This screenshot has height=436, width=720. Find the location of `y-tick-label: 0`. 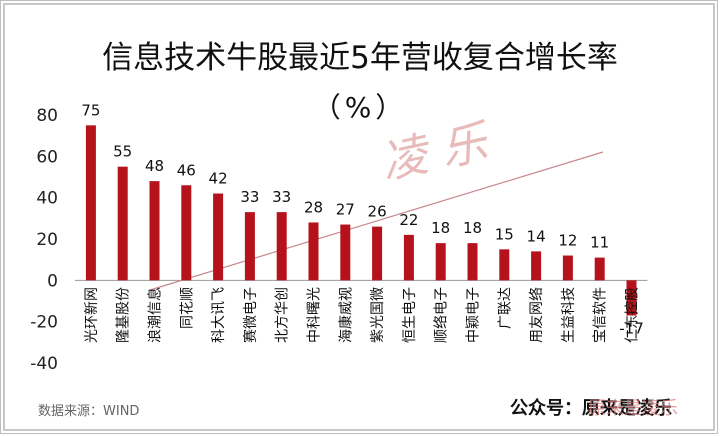

y-tick-label: 0 is located at coordinates (52, 281).